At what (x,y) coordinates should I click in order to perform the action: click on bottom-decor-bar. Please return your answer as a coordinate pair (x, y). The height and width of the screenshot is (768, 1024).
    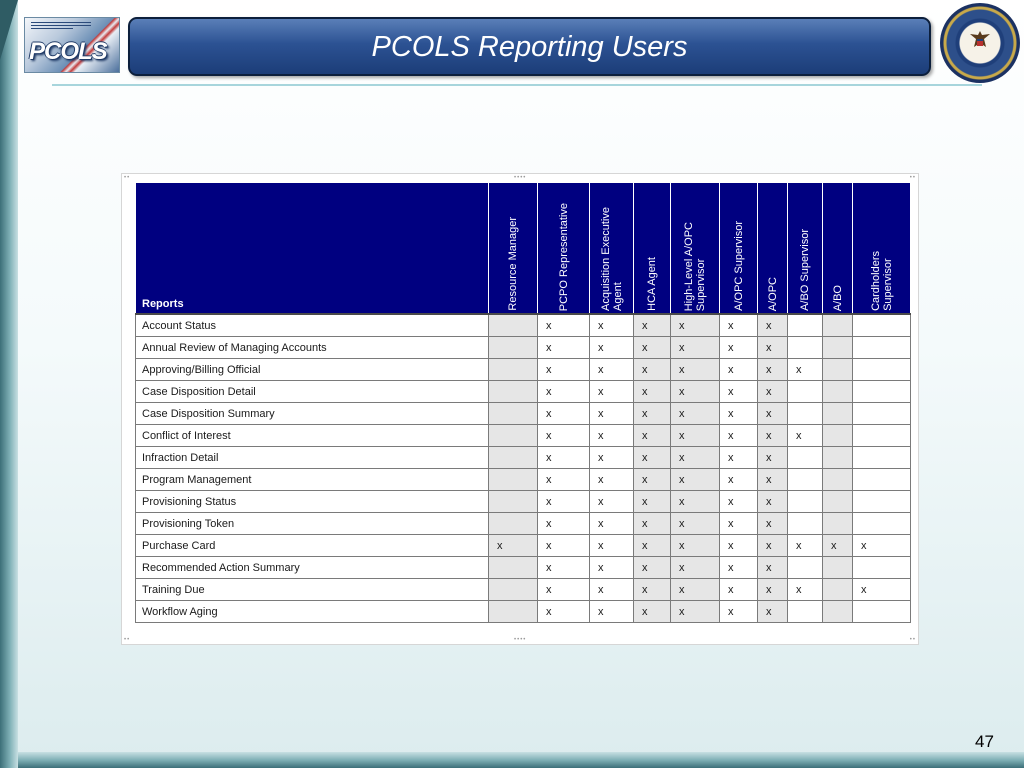
    Looking at the image, I should click on (521, 760).